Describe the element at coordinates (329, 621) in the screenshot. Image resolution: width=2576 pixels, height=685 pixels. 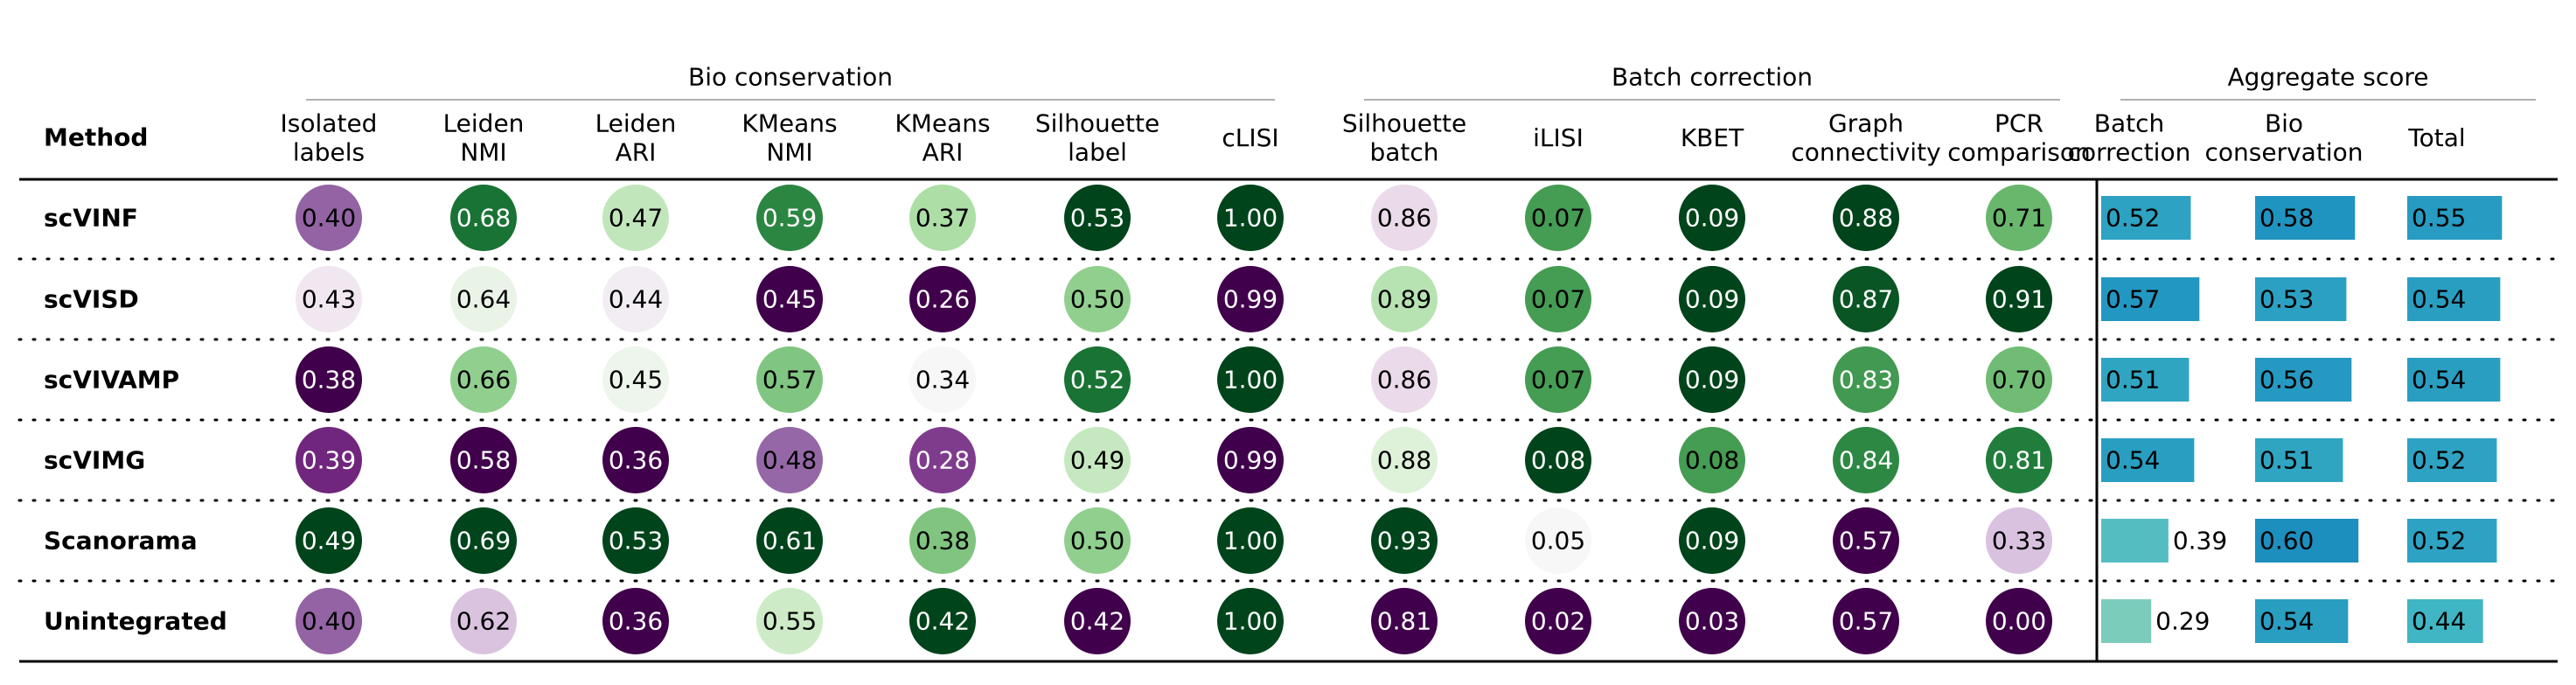
I see `score-label-isolated_labels-5: 0.40` at that location.